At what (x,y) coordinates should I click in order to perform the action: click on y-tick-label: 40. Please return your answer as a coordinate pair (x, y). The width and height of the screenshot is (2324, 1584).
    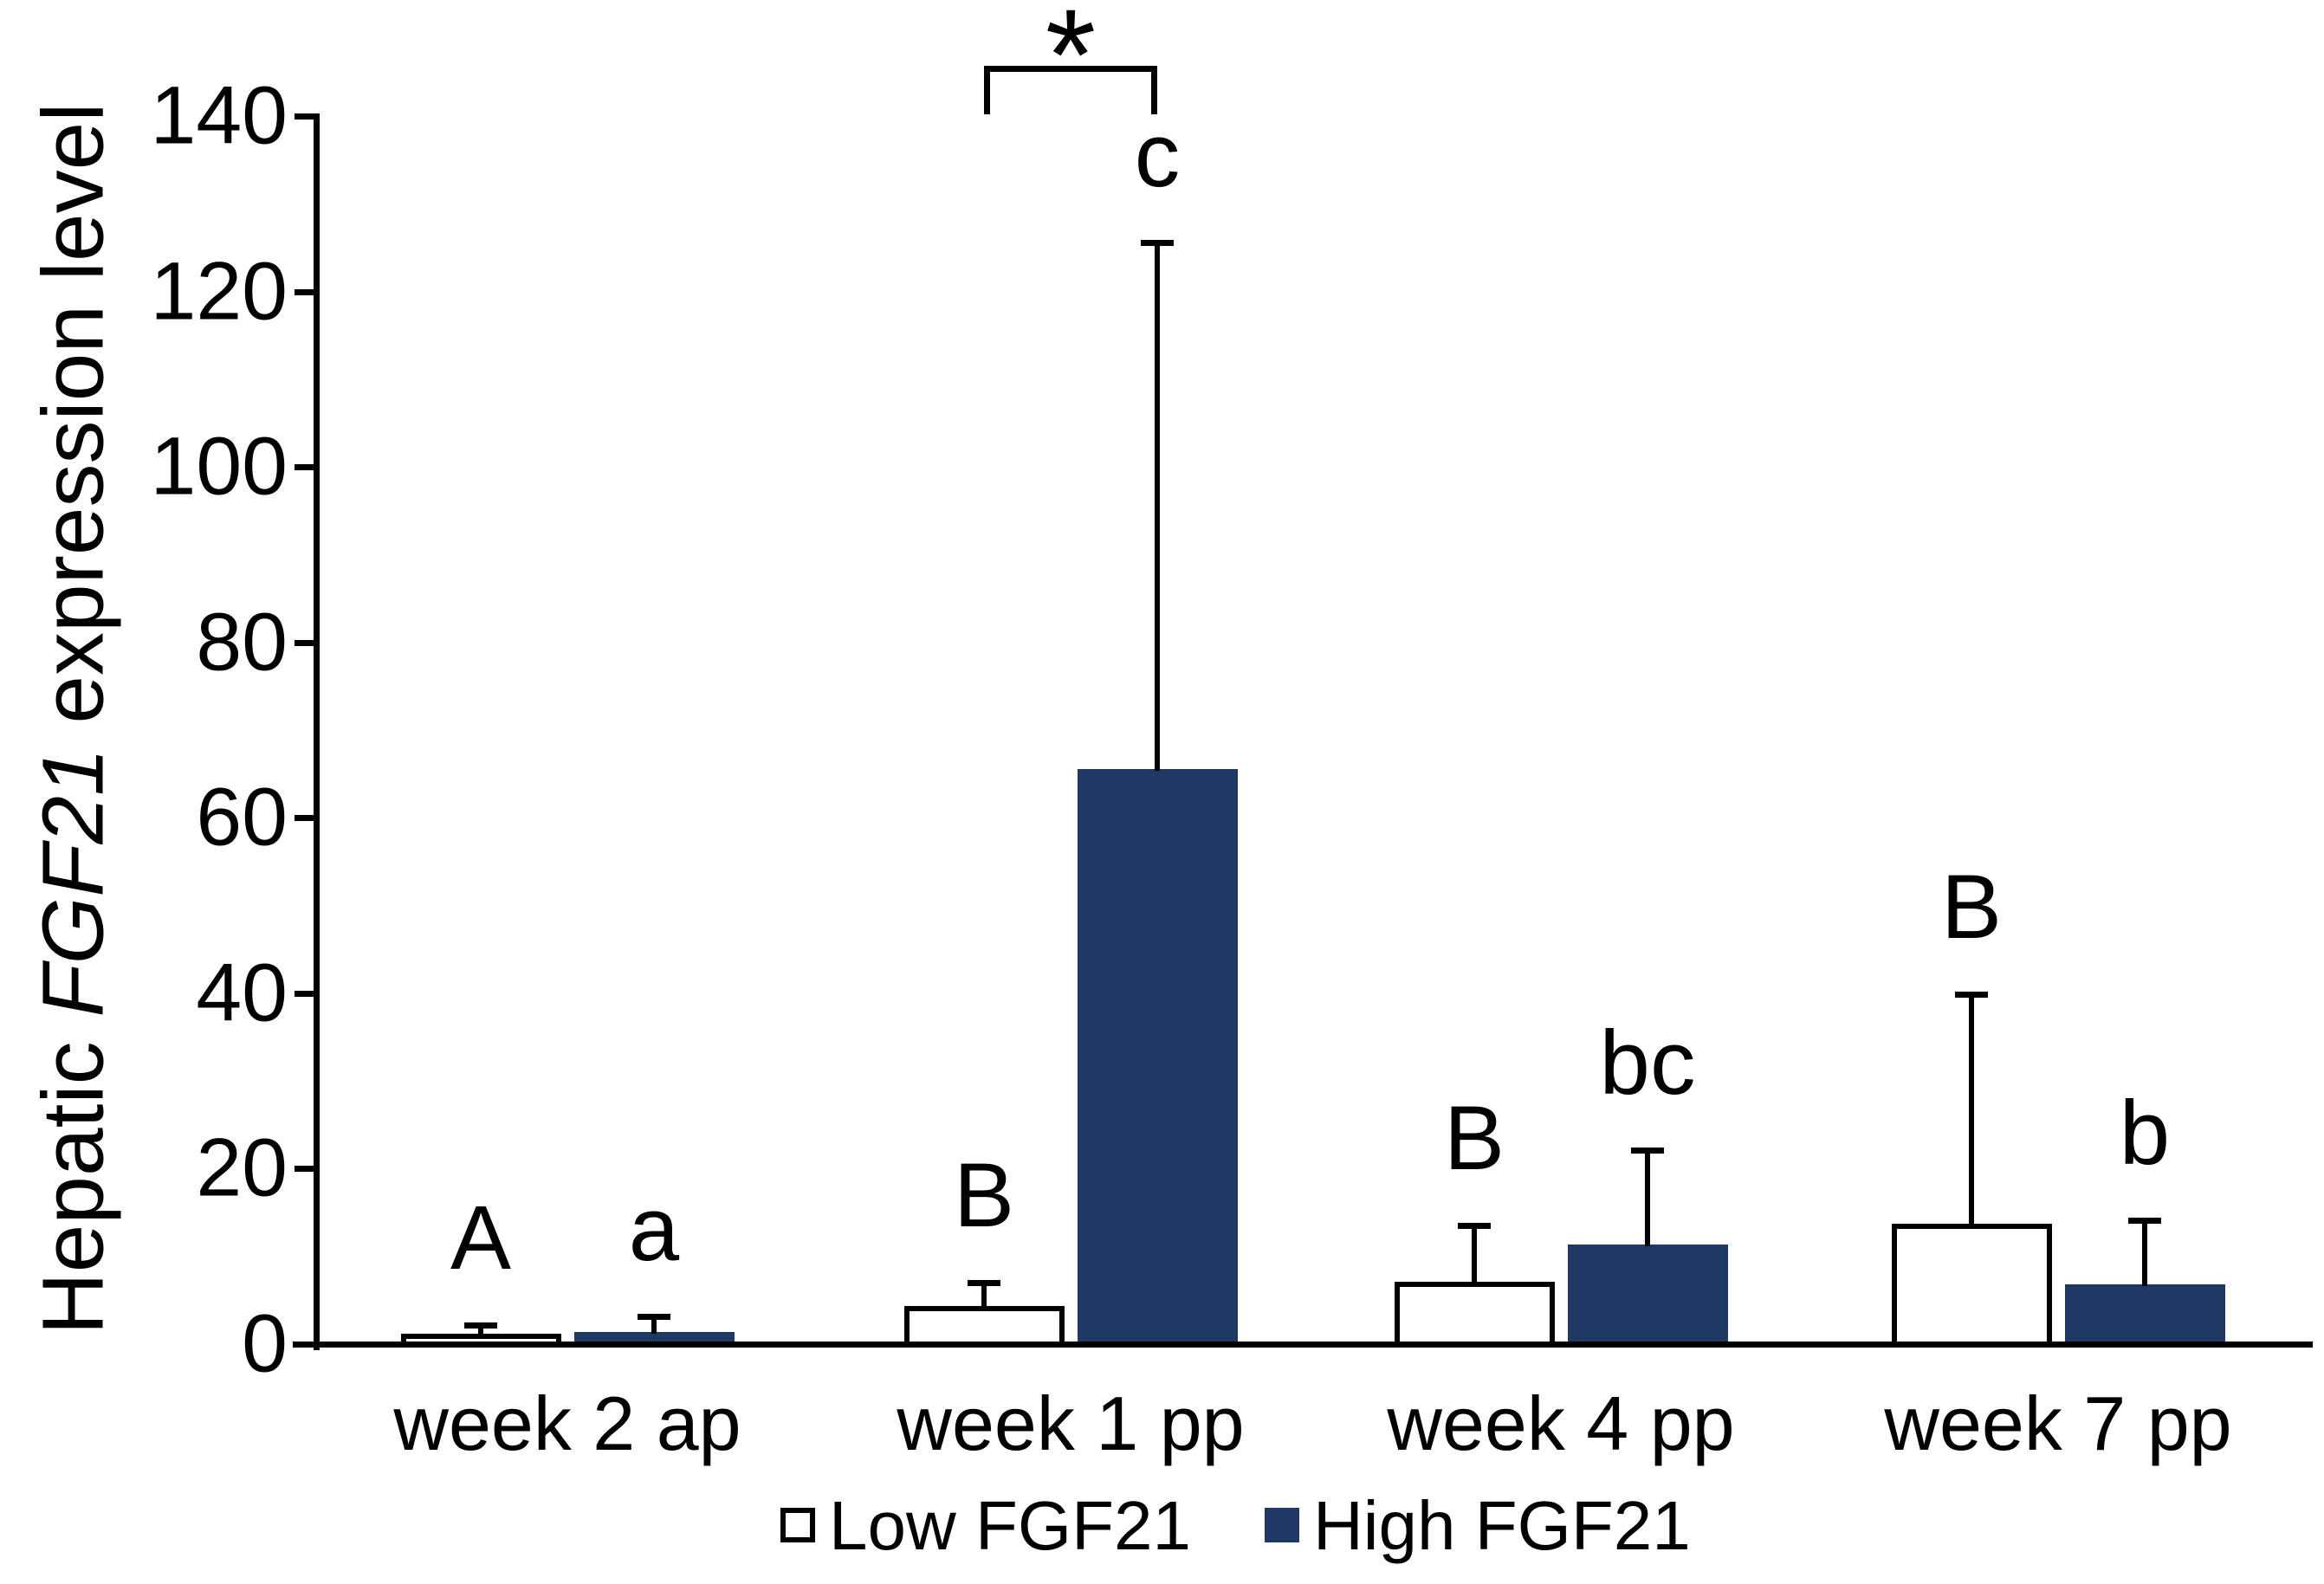
    Looking at the image, I should click on (242, 993).